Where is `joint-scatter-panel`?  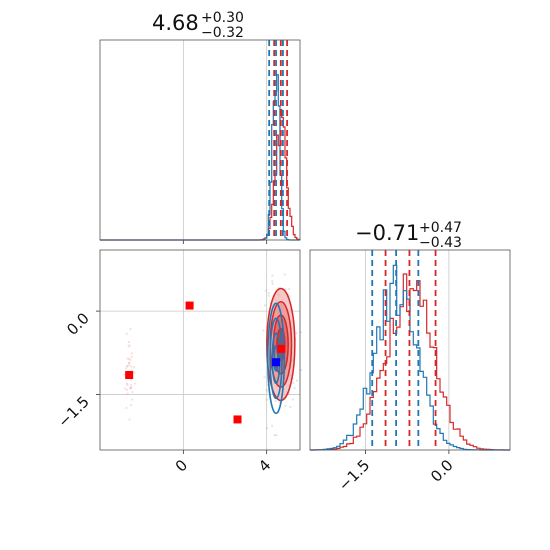
joint-scatter-panel is located at coordinates (199, 351).